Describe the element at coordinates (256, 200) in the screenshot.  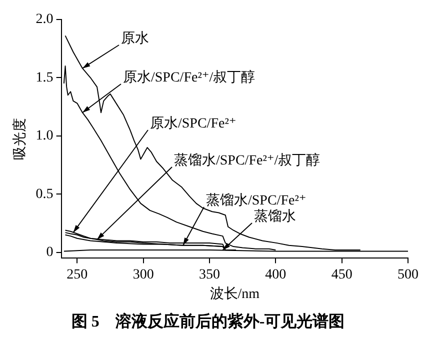
I see `annotation: 蒸馏水/SPC/Fe²⁺` at that location.